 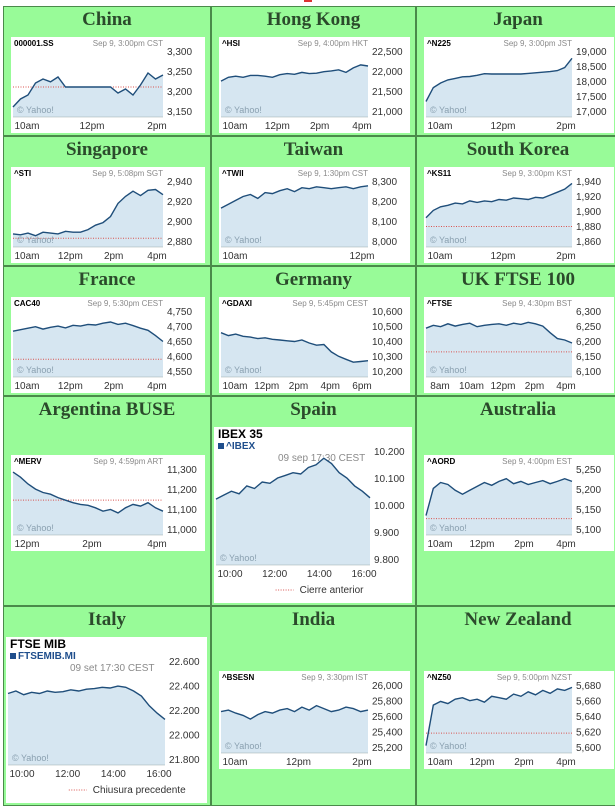 What do you see at coordinates (518, 19) in the screenshot?
I see `market-title: Japan` at bounding box center [518, 19].